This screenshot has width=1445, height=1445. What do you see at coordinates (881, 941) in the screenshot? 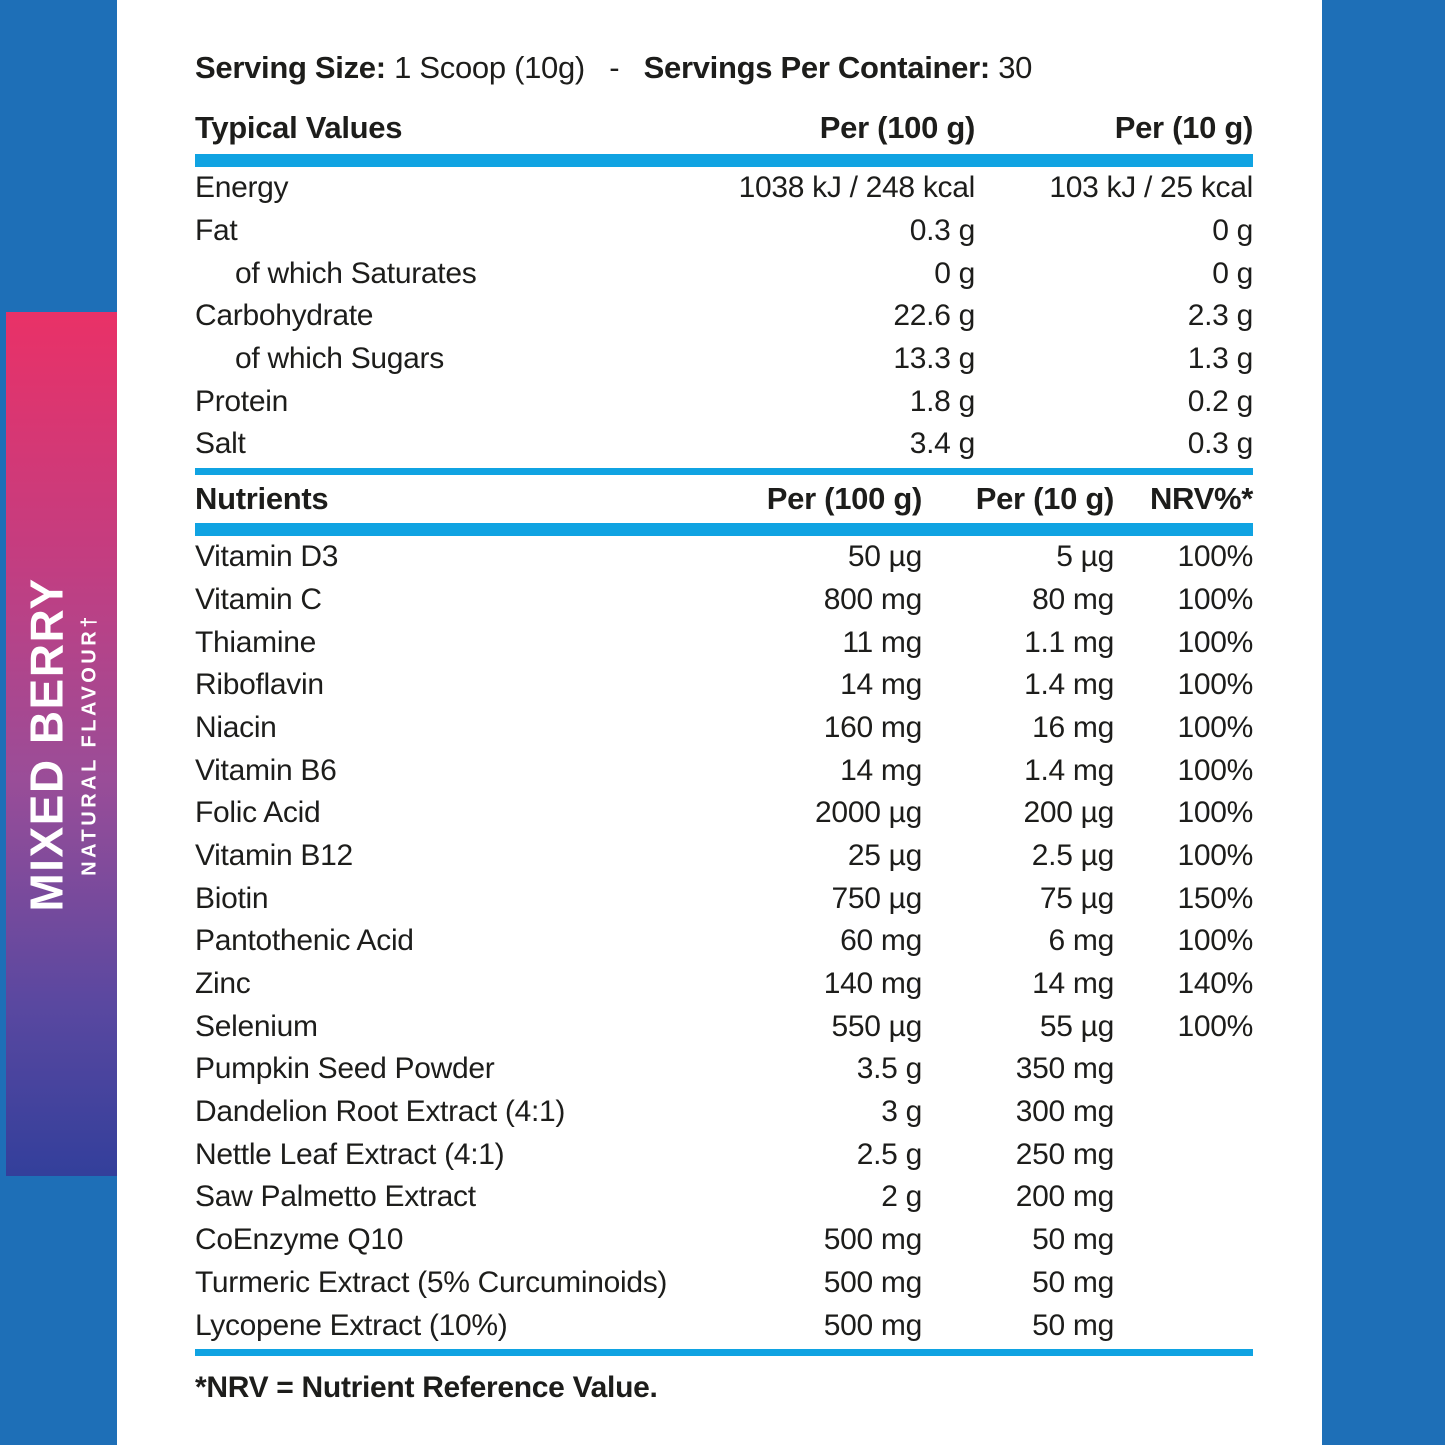
I see `row-per100: 60 mg` at bounding box center [881, 941].